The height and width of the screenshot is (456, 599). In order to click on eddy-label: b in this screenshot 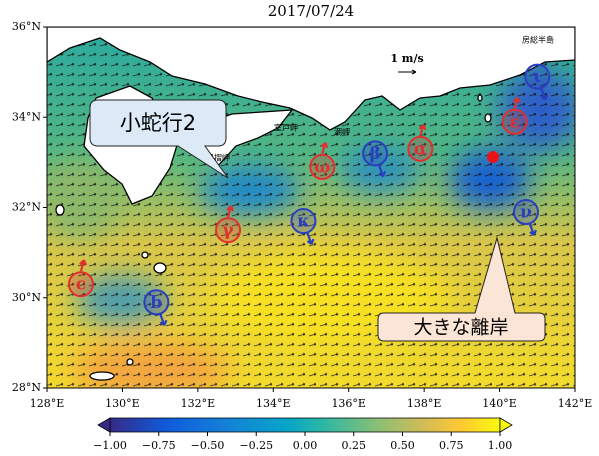, I will do `click(156, 303)`.